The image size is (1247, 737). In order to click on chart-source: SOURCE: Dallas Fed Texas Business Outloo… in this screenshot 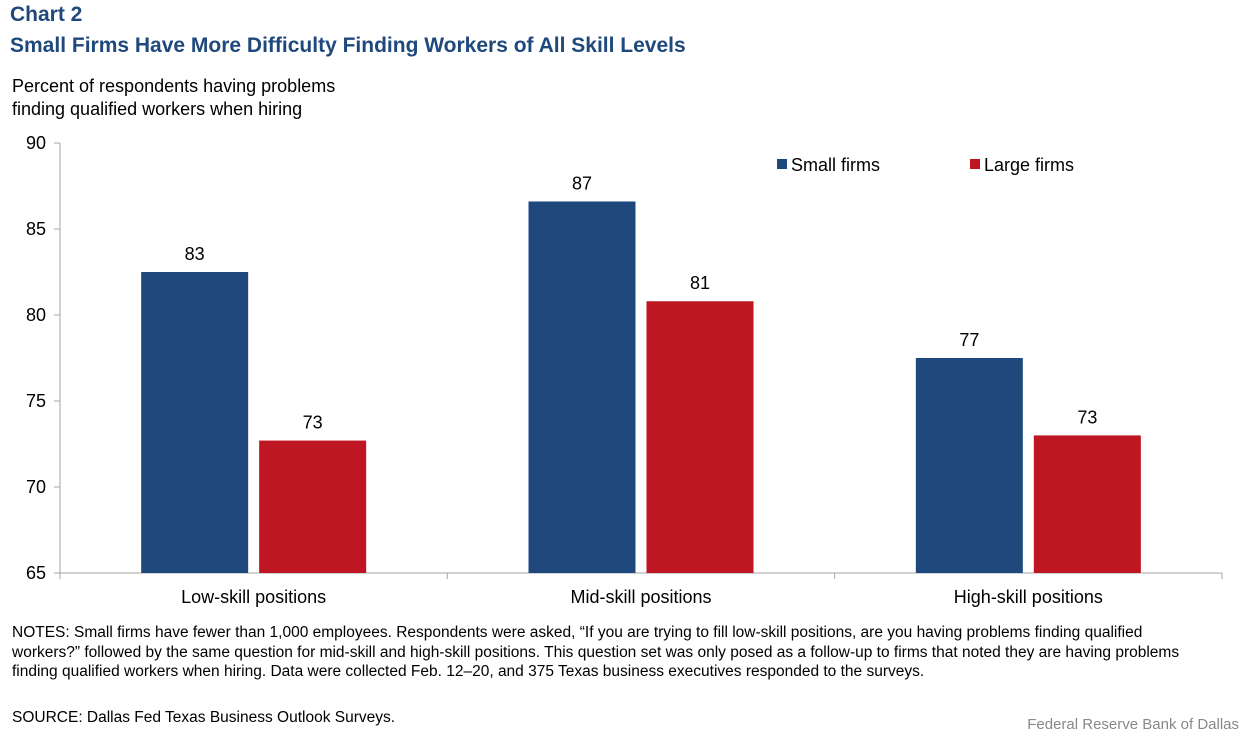, I will do `click(204, 717)`.